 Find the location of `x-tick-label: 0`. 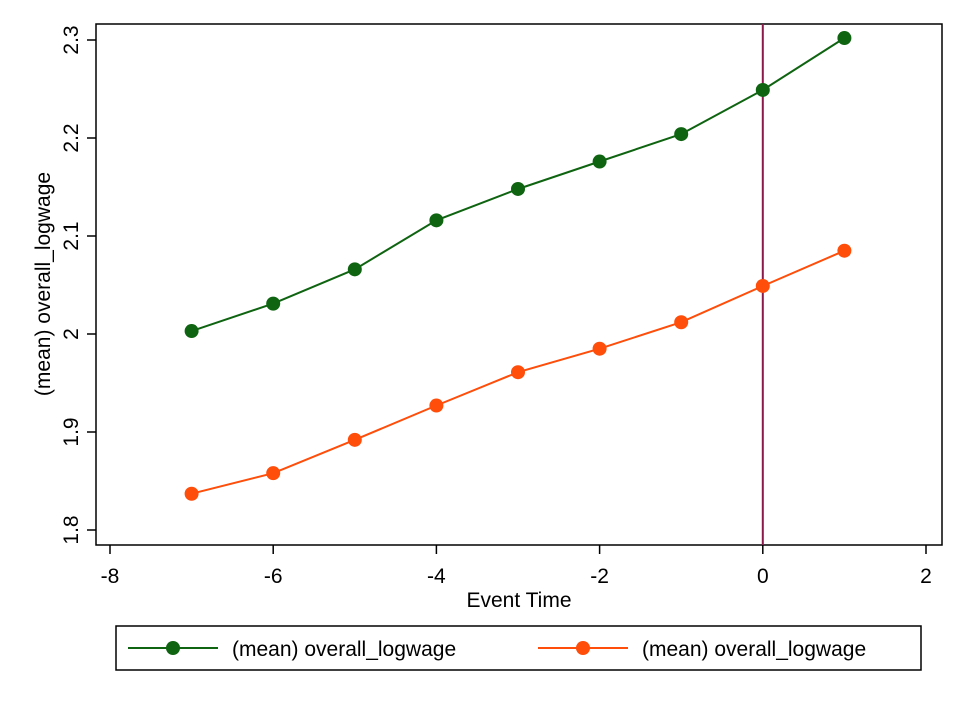

x-tick-label: 0 is located at coordinates (763, 576).